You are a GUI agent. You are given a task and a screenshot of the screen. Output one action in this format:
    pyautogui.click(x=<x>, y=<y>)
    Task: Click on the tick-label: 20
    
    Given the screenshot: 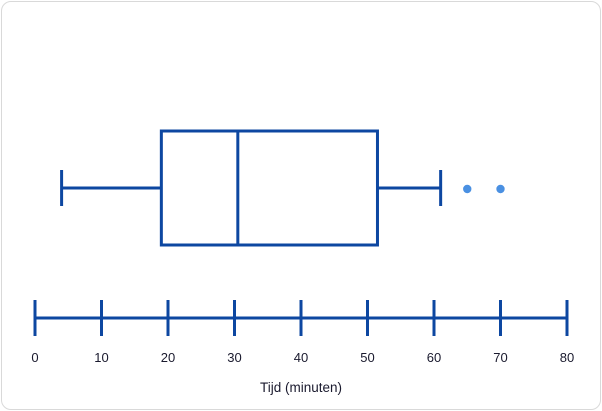 What is the action you would take?
    pyautogui.click(x=168, y=357)
    